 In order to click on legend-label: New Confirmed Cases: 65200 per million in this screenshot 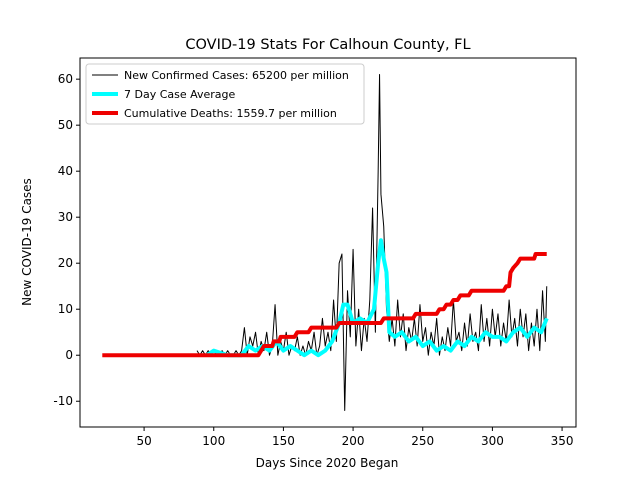, I will do `click(236, 75)`.